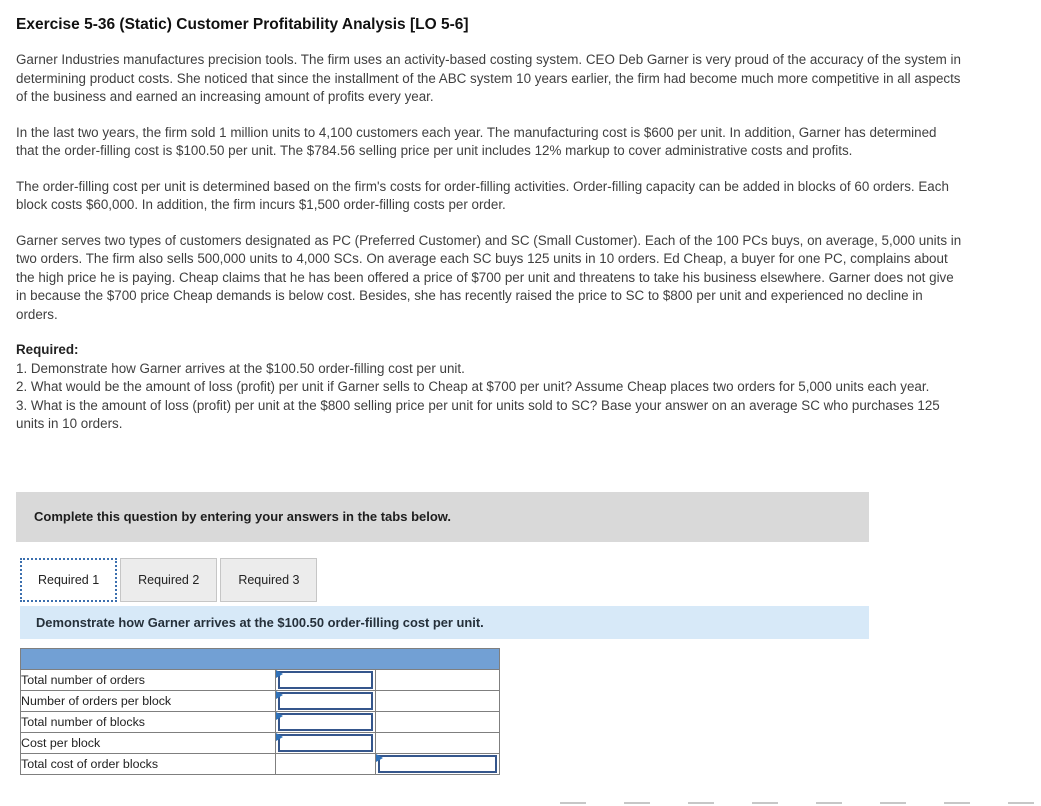  I want to click on tab-required-3: Required 3, so click(269, 579).